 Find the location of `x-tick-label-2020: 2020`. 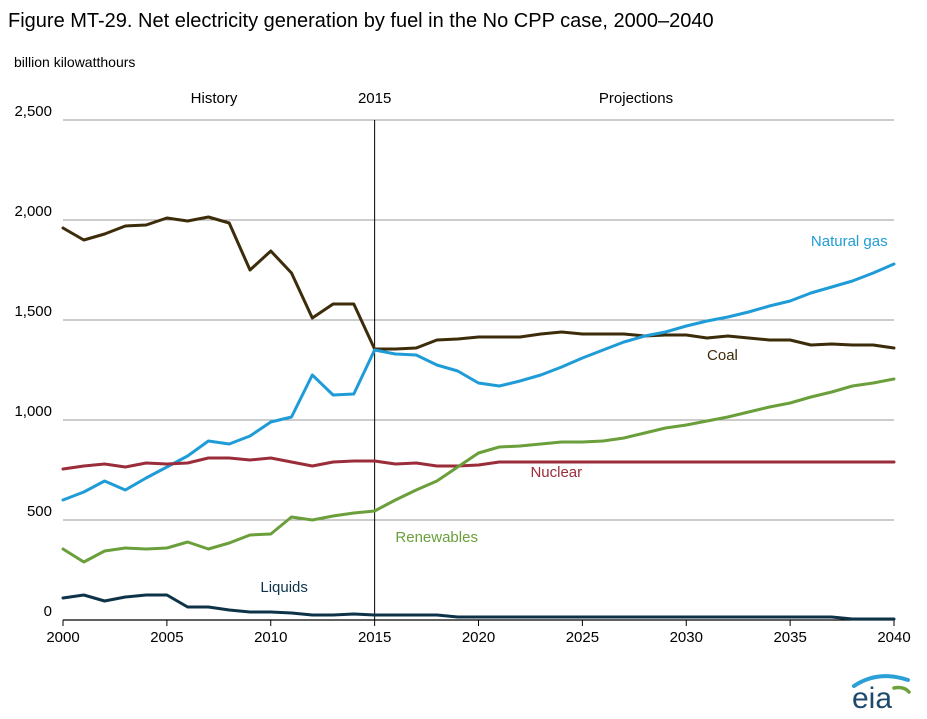

x-tick-label-2020: 2020 is located at coordinates (478, 637).